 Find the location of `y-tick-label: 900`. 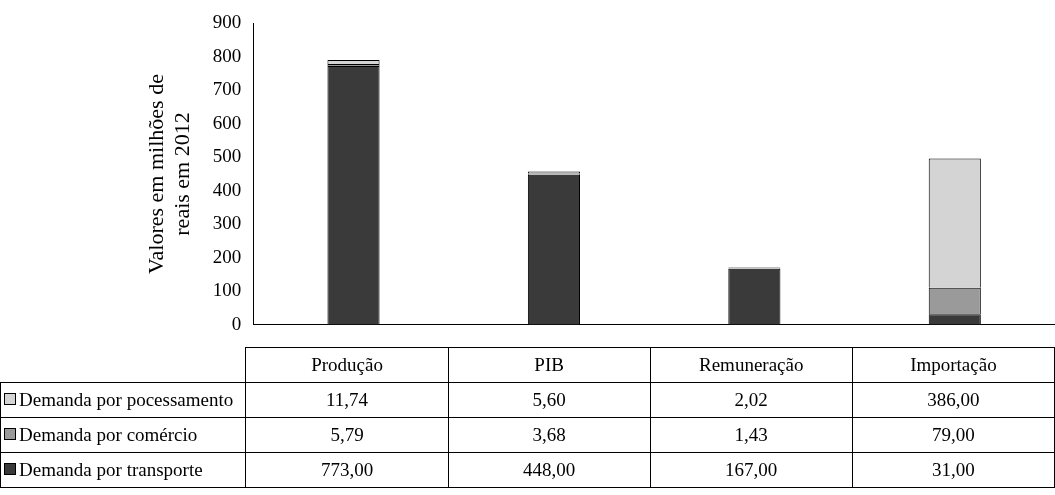

y-tick-label: 900 is located at coordinates (227, 22).